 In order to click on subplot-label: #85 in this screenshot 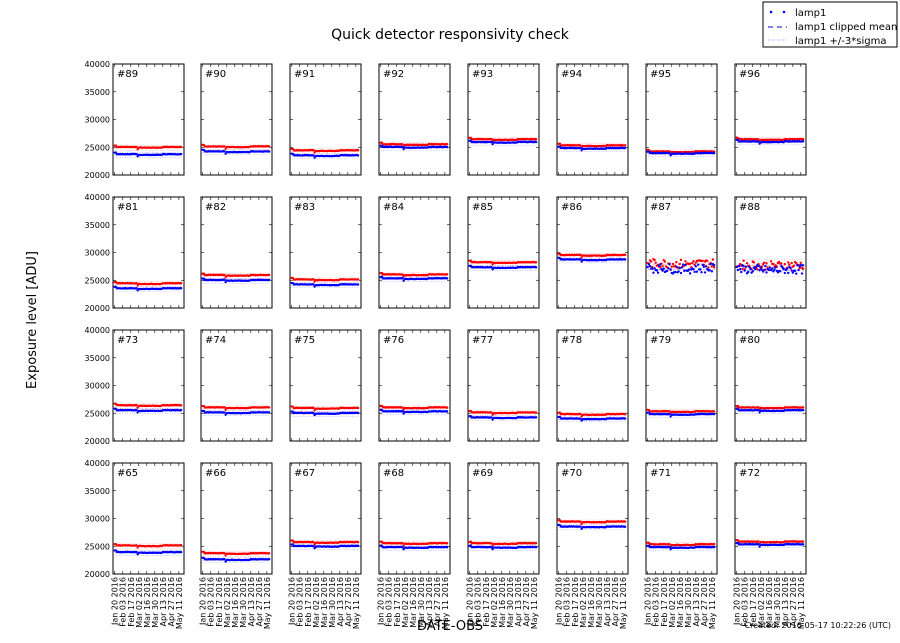, I will do `click(482, 207)`.